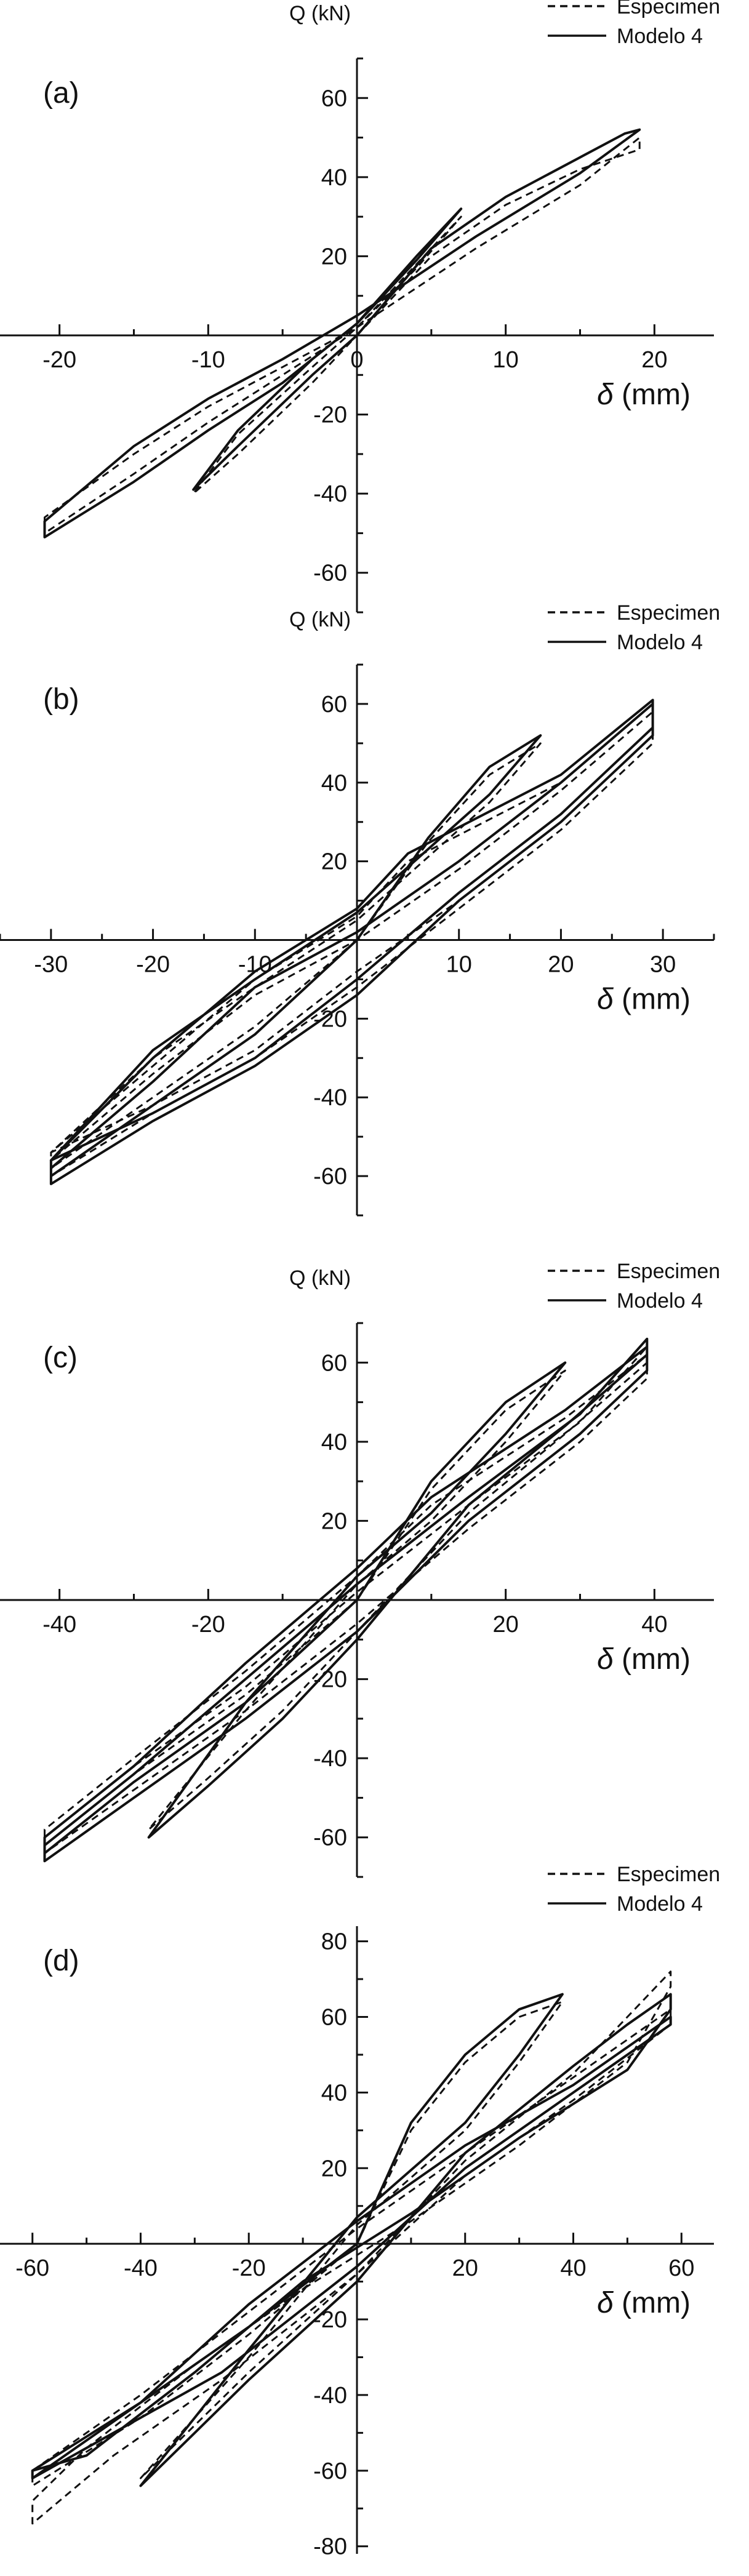 The width and height of the screenshot is (749, 2576). Describe the element at coordinates (330, 2547) in the screenshot. I see `y-tick-label: -80` at that location.